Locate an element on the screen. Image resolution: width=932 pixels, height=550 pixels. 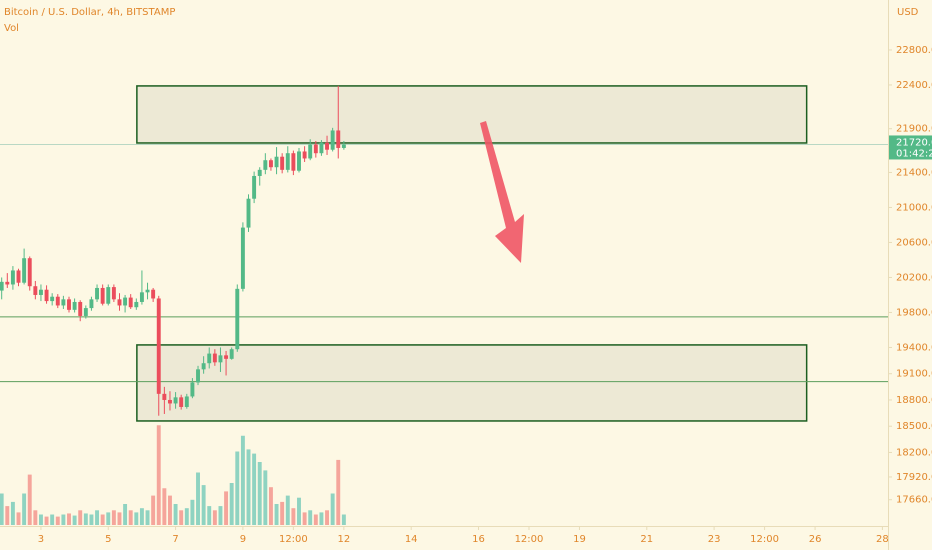
y-tick-label: 18500.00 is located at coordinates (914, 426).